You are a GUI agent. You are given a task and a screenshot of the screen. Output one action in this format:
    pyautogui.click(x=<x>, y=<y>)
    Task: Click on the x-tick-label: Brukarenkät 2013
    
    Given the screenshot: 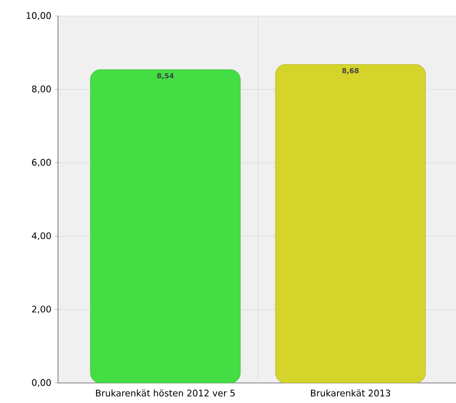 What is the action you would take?
    pyautogui.click(x=350, y=393)
    